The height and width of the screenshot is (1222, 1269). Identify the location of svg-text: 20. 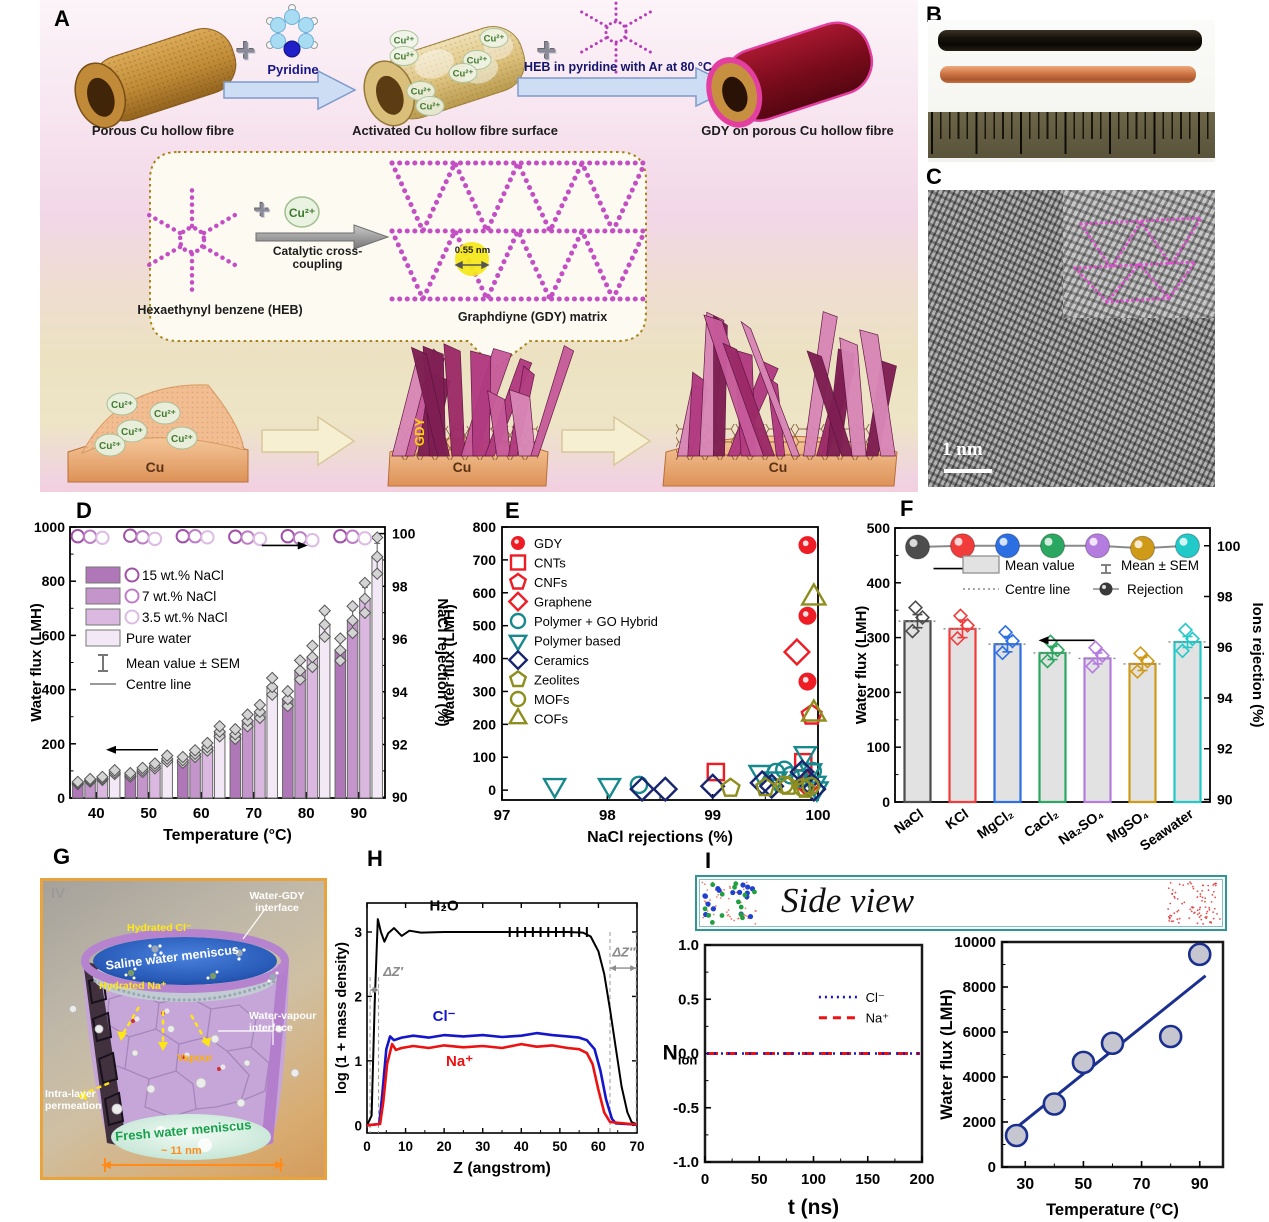
(444, 1146).